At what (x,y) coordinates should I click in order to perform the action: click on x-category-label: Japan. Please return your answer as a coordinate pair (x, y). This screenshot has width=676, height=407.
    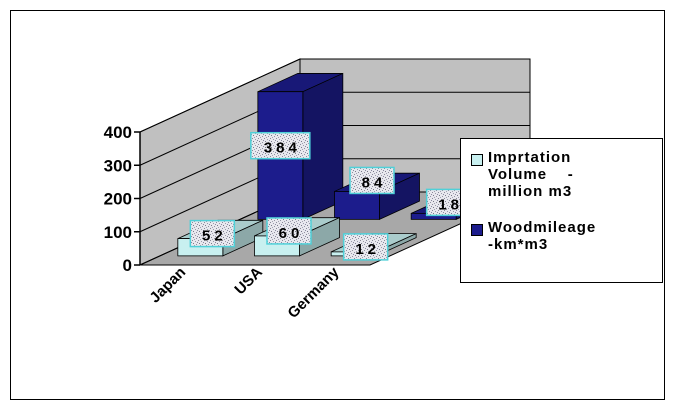
    Looking at the image, I should click on (167, 285).